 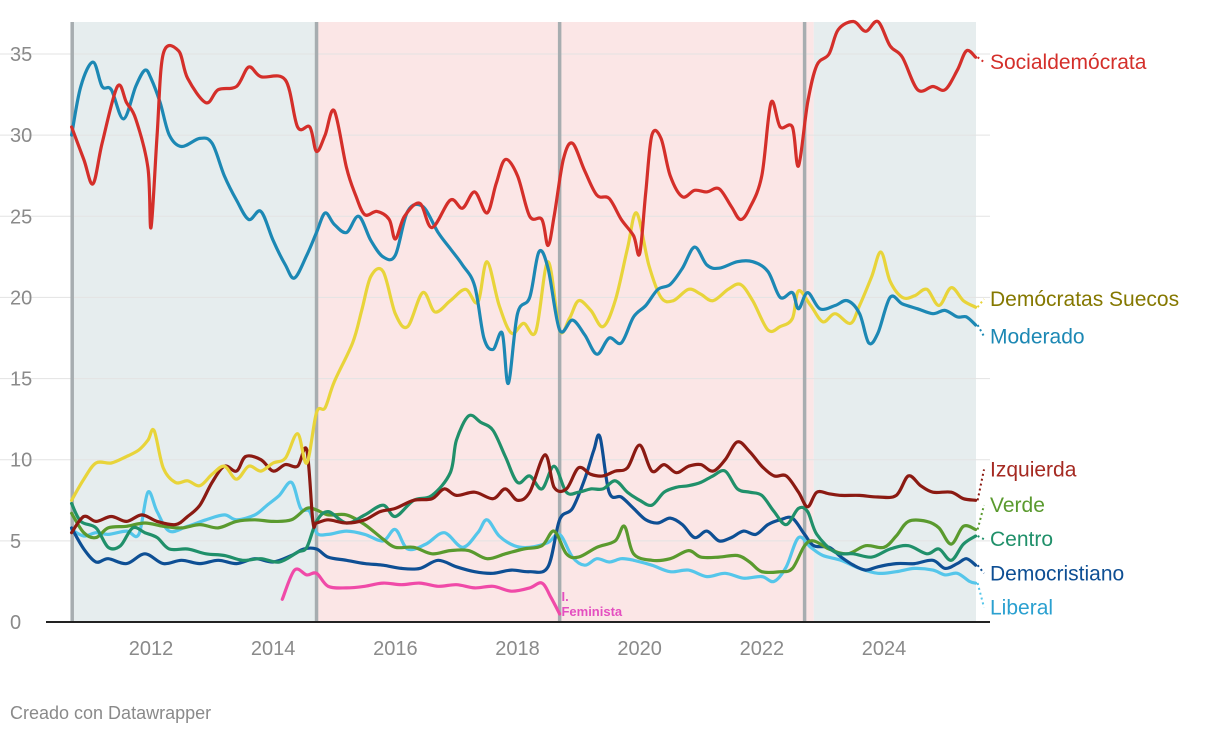 What do you see at coordinates (1021, 539) in the screenshot?
I see `series-label-centro: Centro` at bounding box center [1021, 539].